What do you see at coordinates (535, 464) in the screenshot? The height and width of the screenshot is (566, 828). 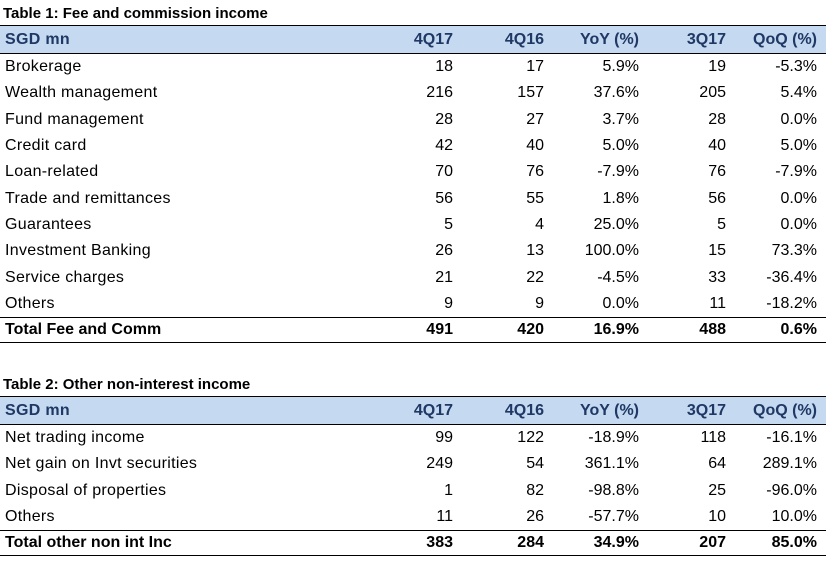 I see `table-cell: 54` at bounding box center [535, 464].